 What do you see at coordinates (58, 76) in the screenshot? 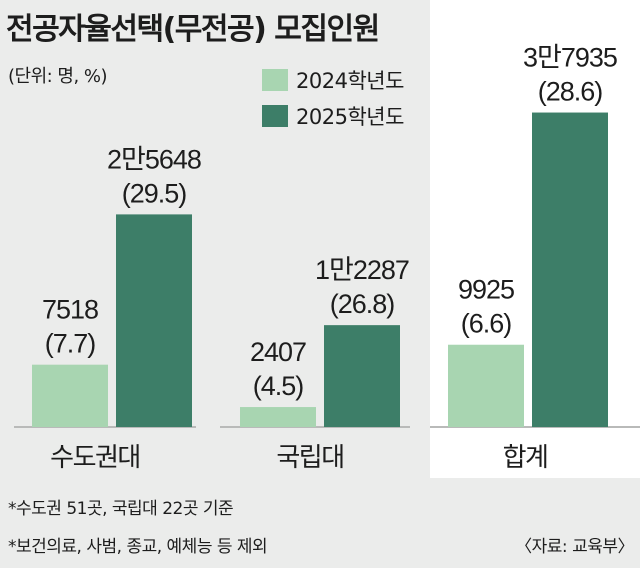
I see `unit-note: (단위: 명, %)` at bounding box center [58, 76].